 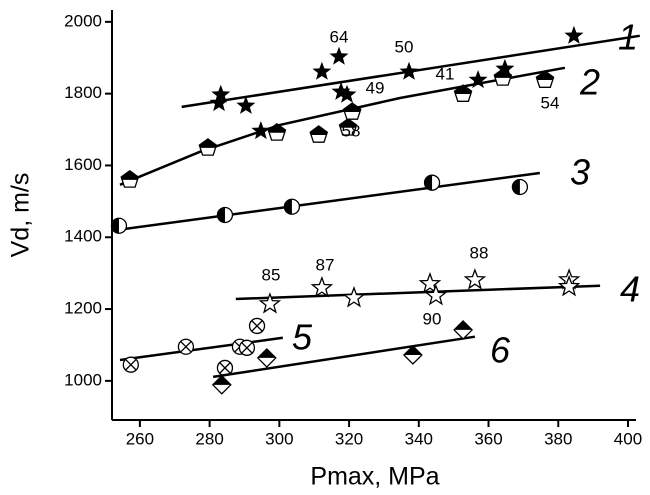 What do you see at coordinates (488, 438) in the screenshot?
I see `x-tick-label: 360` at bounding box center [488, 438].